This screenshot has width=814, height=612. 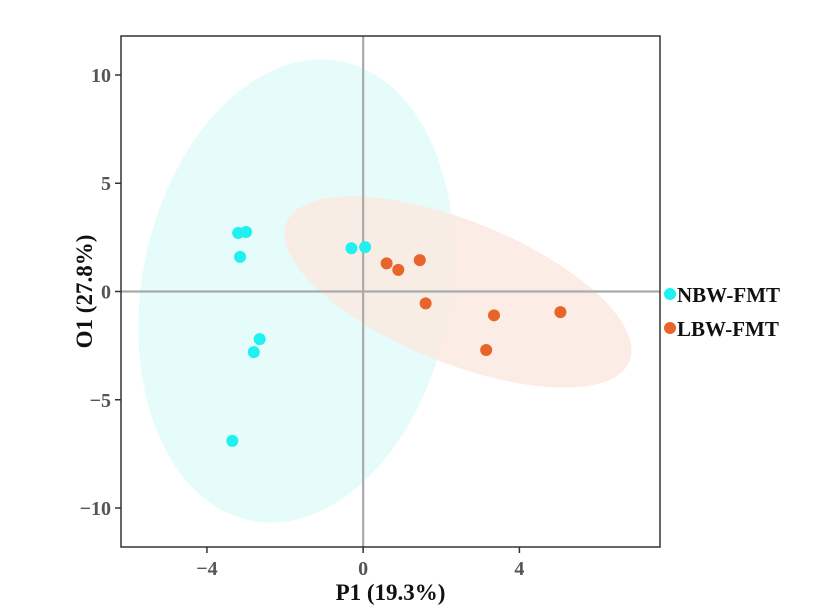 What do you see at coordinates (728, 329) in the screenshot?
I see `legend-label-lbw-fmt: LBW-FMT` at bounding box center [728, 329].